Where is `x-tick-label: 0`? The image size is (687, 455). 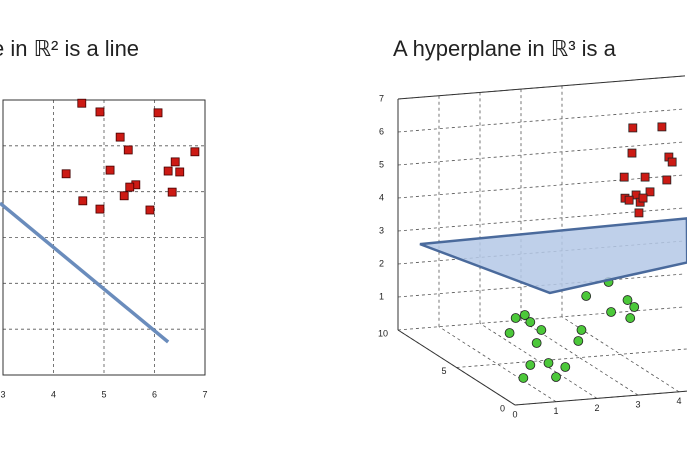
x-tick-label: 0 is located at coordinates (514, 414).